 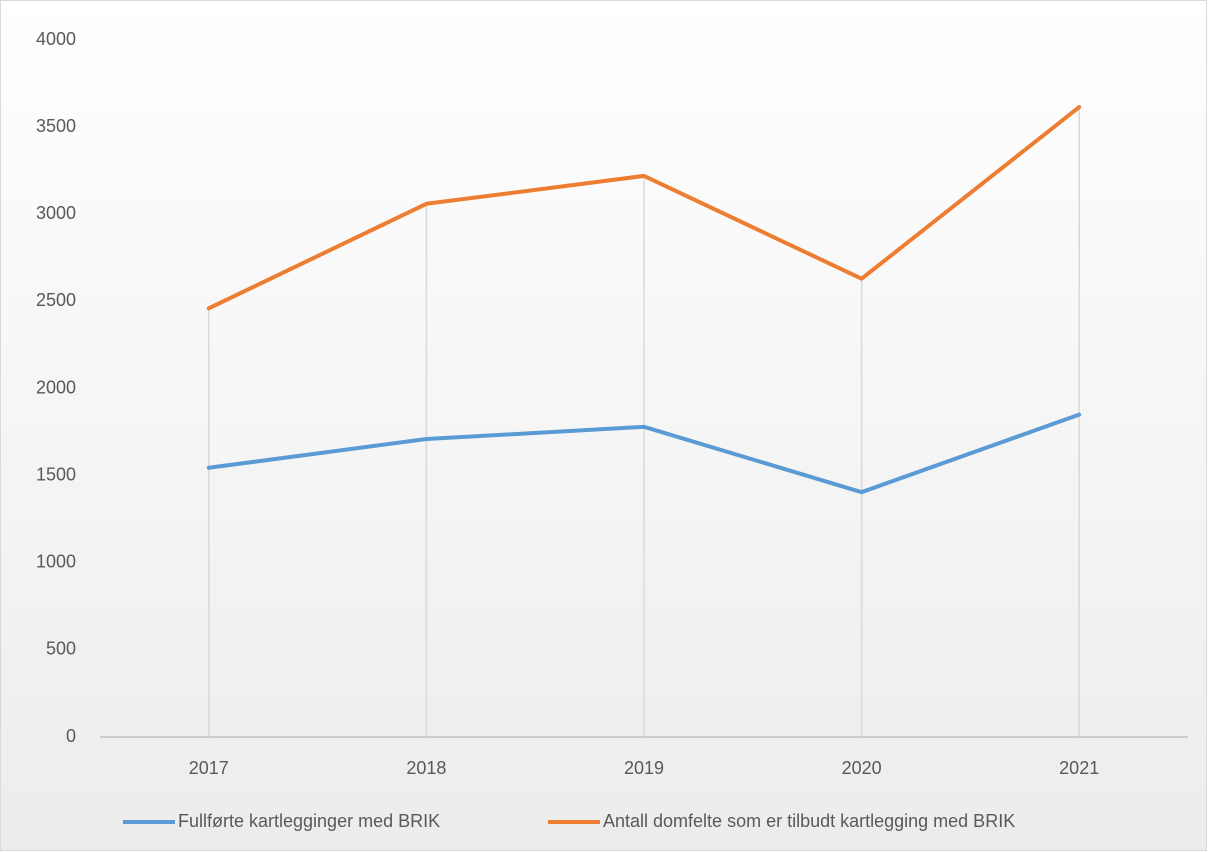 What do you see at coordinates (56, 39) in the screenshot?
I see `y-tick-label: 4000` at bounding box center [56, 39].